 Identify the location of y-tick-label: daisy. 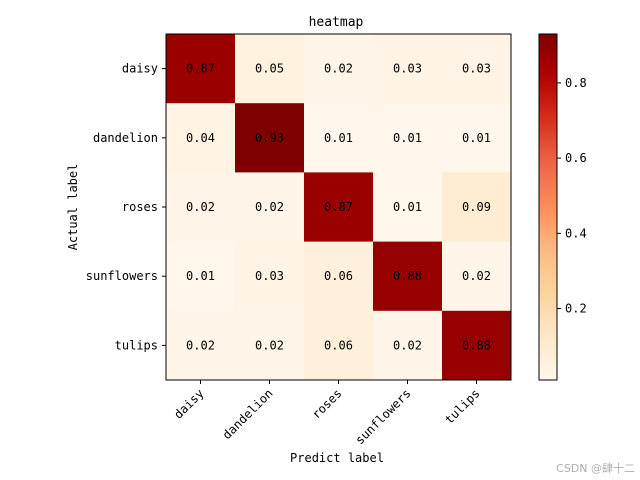
(140, 69).